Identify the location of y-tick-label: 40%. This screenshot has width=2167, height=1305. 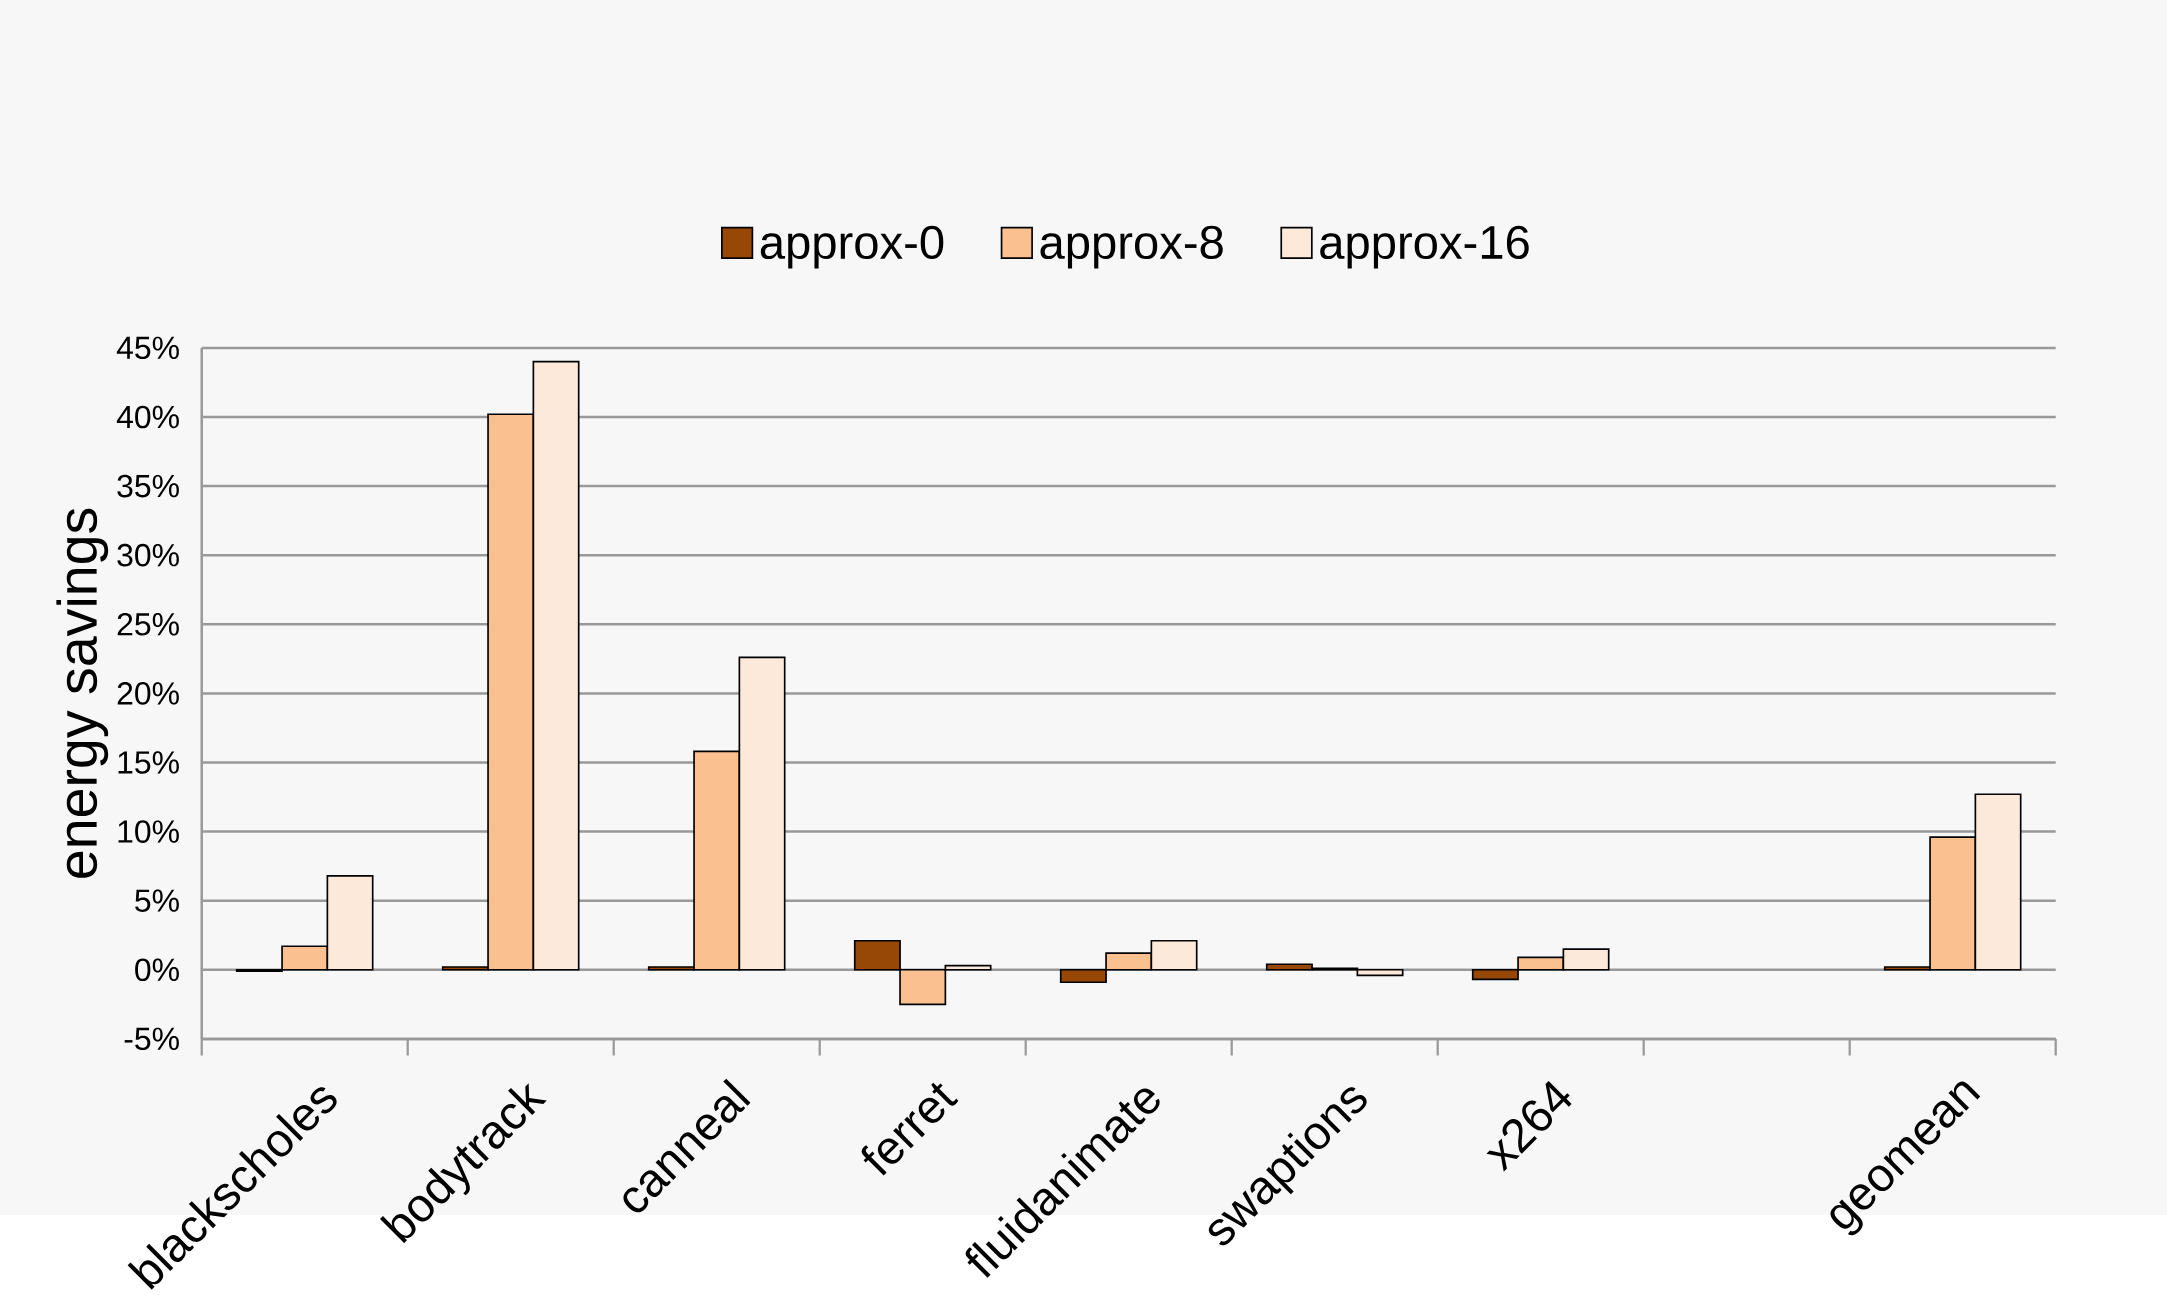
(147, 417).